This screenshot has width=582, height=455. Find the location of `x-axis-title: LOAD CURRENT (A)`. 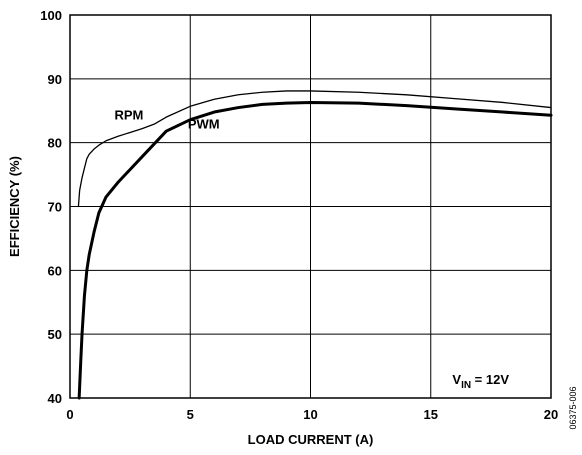

x-axis-title: LOAD CURRENT (A) is located at coordinates (311, 439).